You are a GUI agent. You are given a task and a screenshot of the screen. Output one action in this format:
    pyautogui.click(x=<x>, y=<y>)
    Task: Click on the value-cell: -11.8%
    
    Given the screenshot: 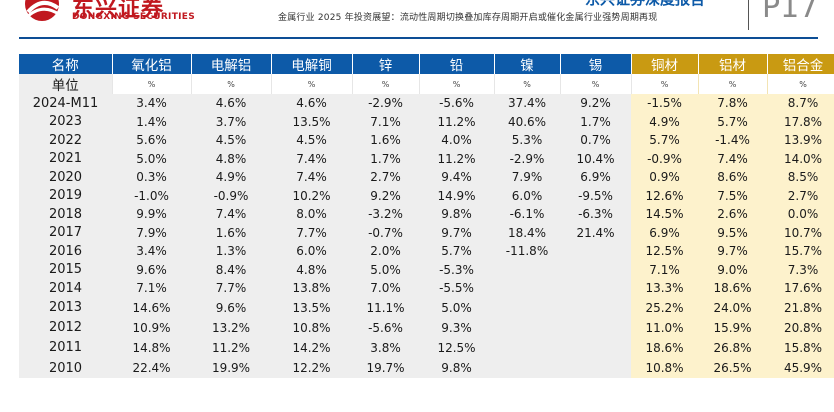 What is the action you would take?
    pyautogui.click(x=527, y=251)
    